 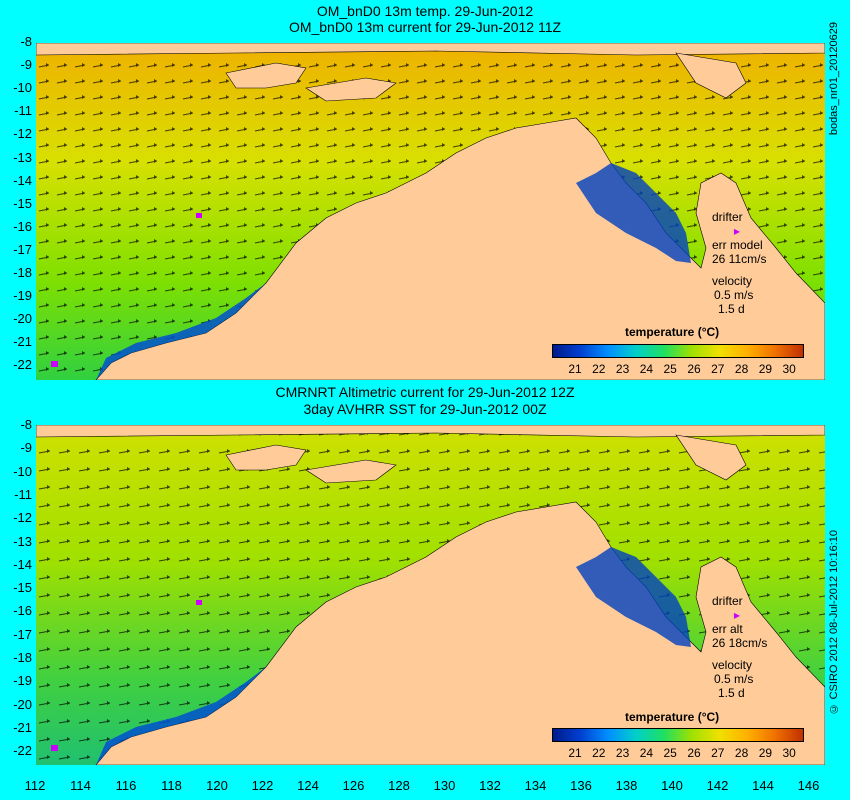 I want to click on x-tick-label: 146, so click(x=808, y=785).